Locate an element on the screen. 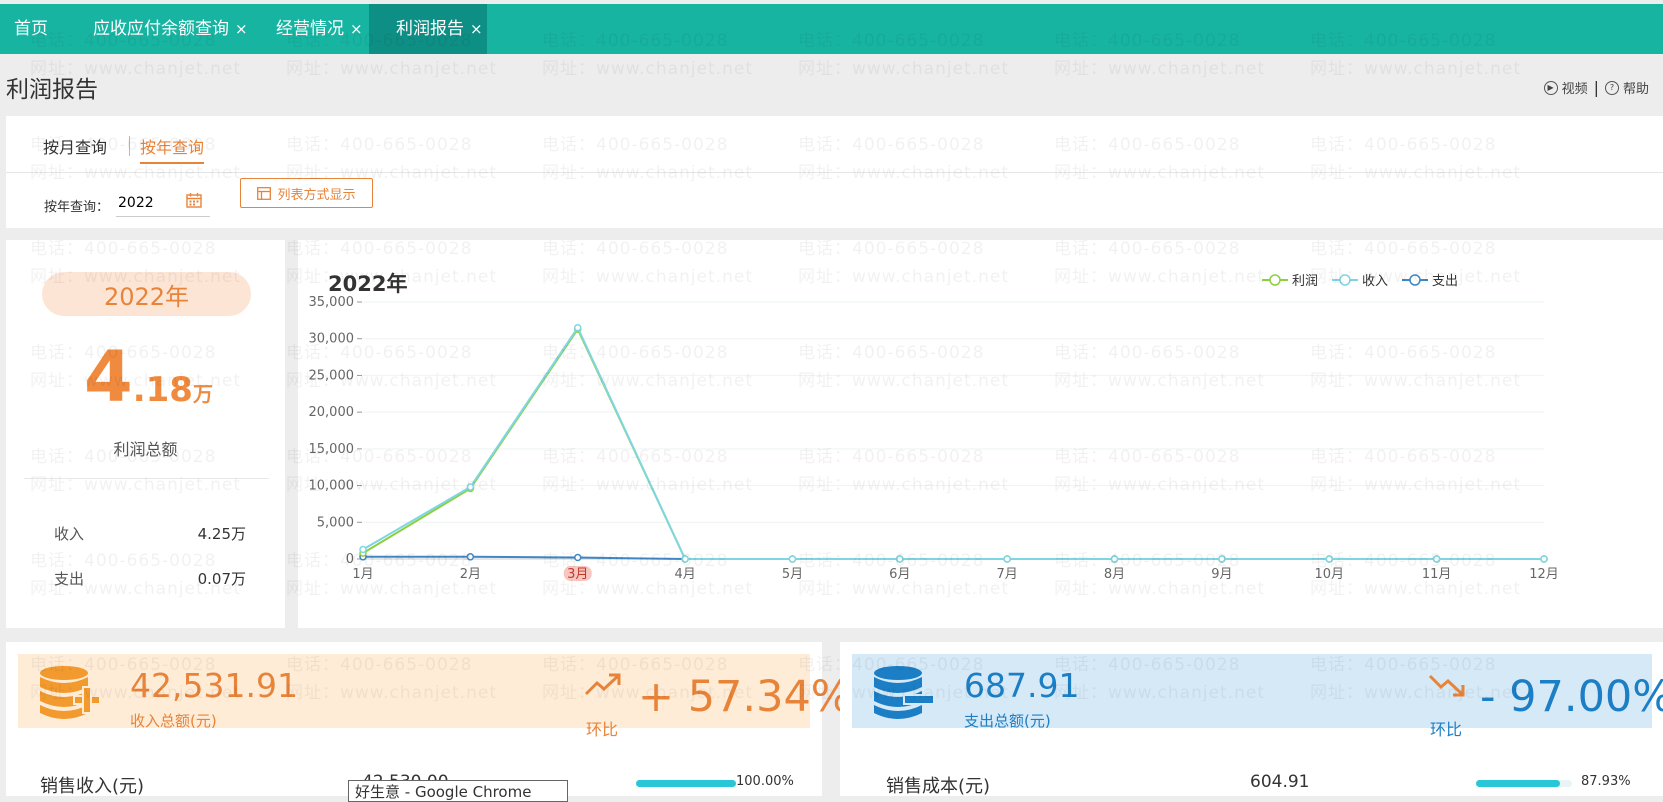  tab-receivable-payable: 应收应付余额查询 × is located at coordinates (170, 29).